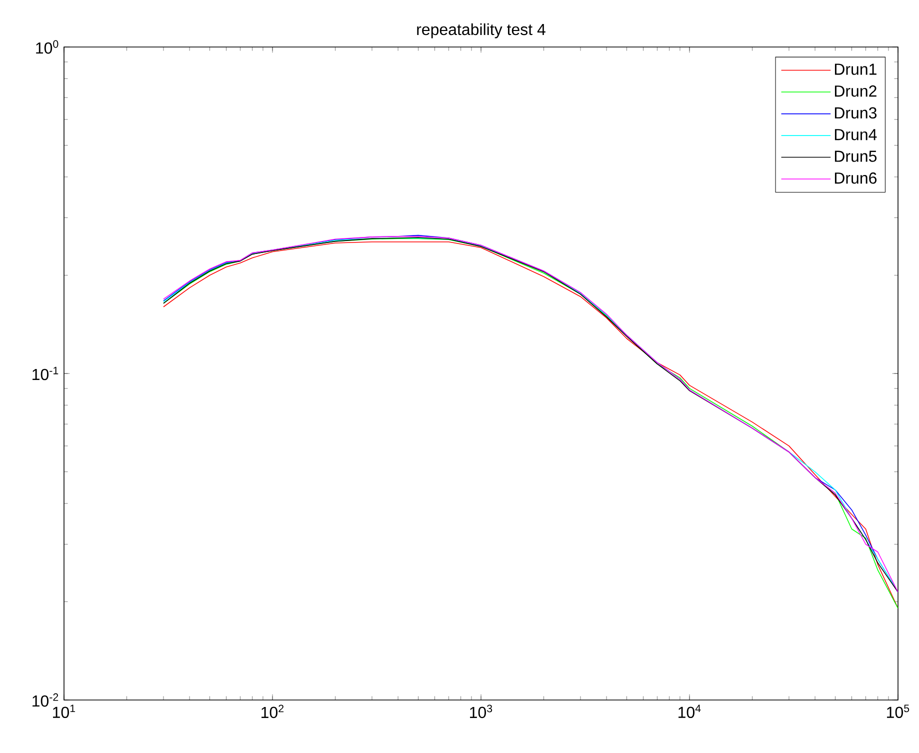  Describe the element at coordinates (855, 91) in the screenshot. I see `legend-label: Drun2` at that location.